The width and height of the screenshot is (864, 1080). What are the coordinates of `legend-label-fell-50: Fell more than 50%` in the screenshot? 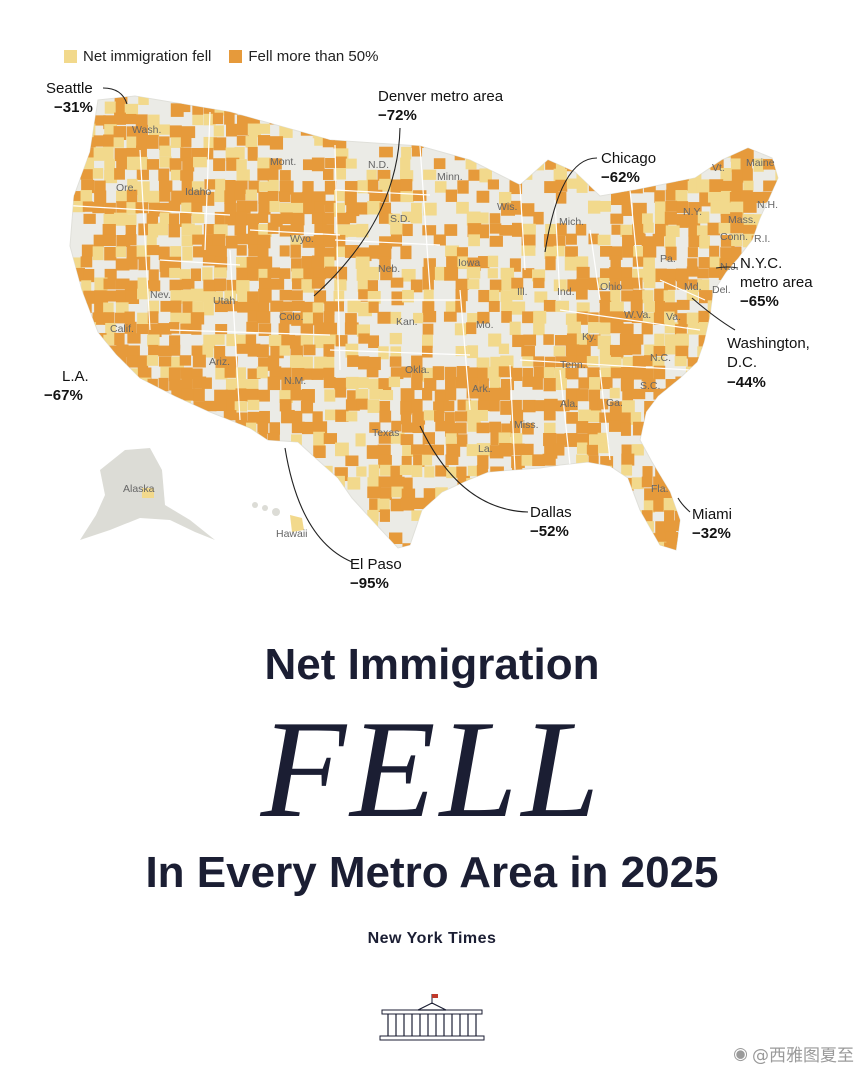 It's located at (313, 56).